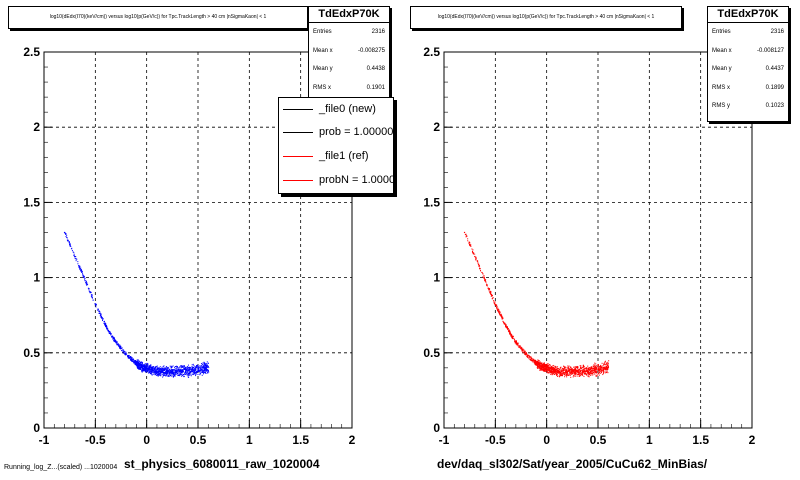  What do you see at coordinates (774, 106) in the screenshot?
I see `stats-value: 0.1023` at bounding box center [774, 106].